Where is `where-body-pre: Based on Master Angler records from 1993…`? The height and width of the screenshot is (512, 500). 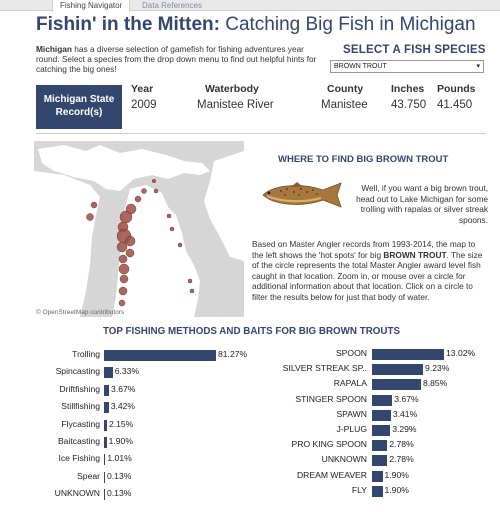 where-body-pre: Based on Master Angler records from 1993… is located at coordinates (364, 249).